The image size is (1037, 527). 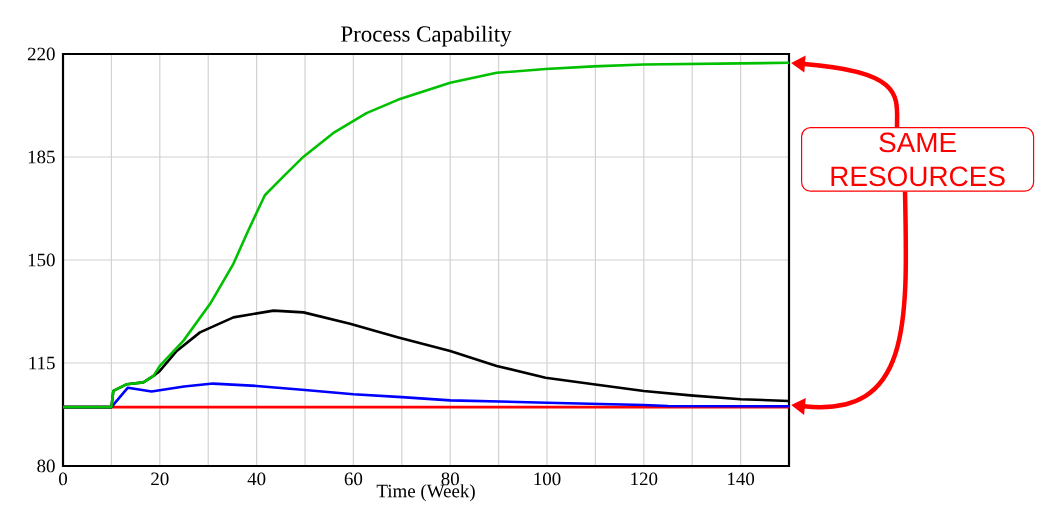 What do you see at coordinates (426, 36) in the screenshot?
I see `chart-title: Process Capability` at bounding box center [426, 36].